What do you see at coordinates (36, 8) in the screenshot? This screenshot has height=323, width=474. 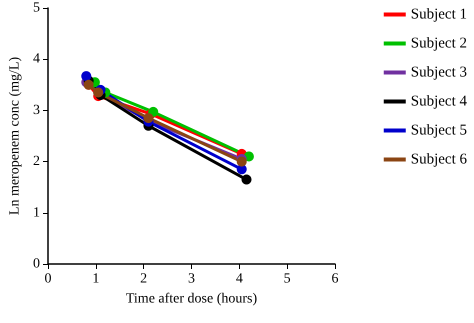 I see `y-tick-label: 5` at bounding box center [36, 8].